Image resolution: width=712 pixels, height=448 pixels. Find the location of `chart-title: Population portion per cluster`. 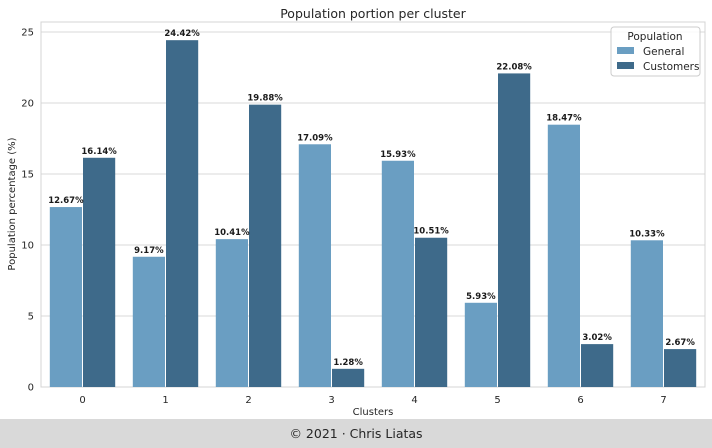

chart-title: Population portion per cluster is located at coordinates (373, 13).